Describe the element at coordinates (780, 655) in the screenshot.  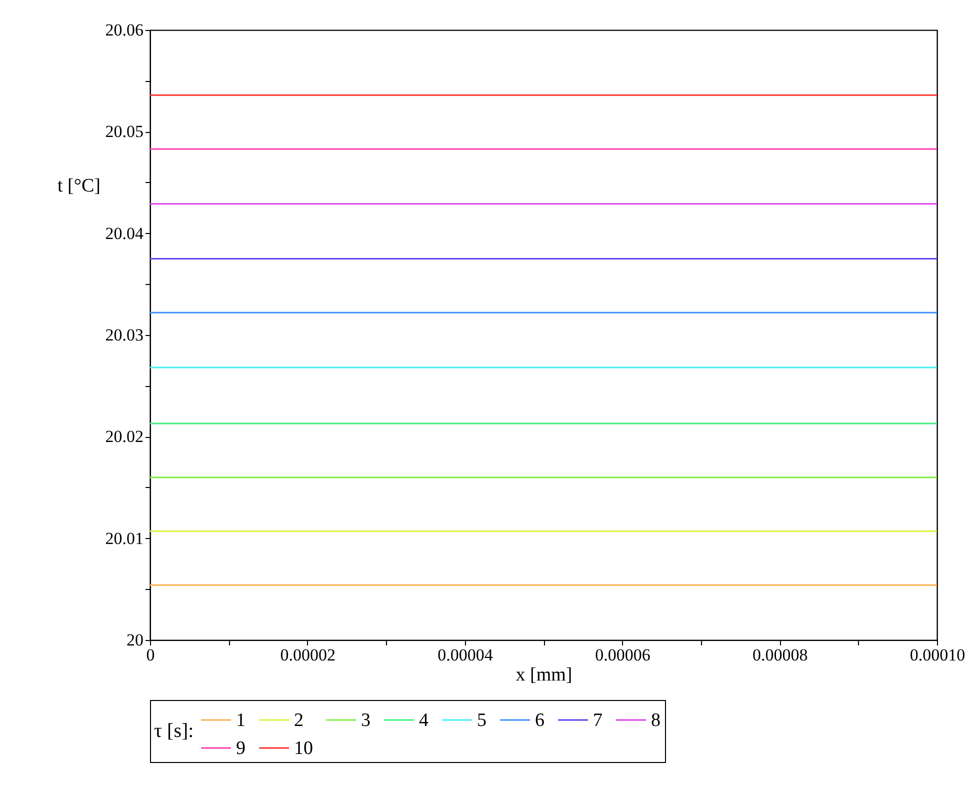
I see `x-tick-label: 0.00008` at that location.